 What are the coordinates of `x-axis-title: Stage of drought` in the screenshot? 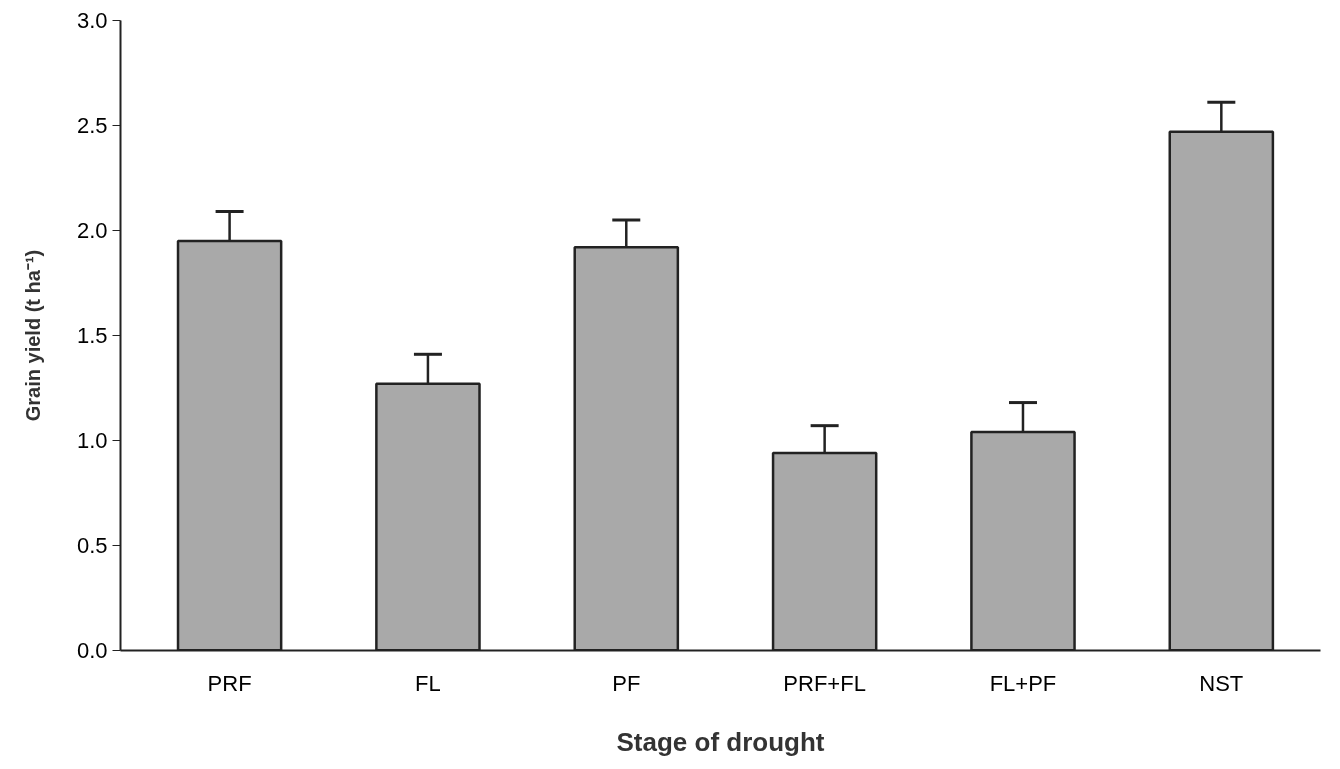 It's located at (720, 741).